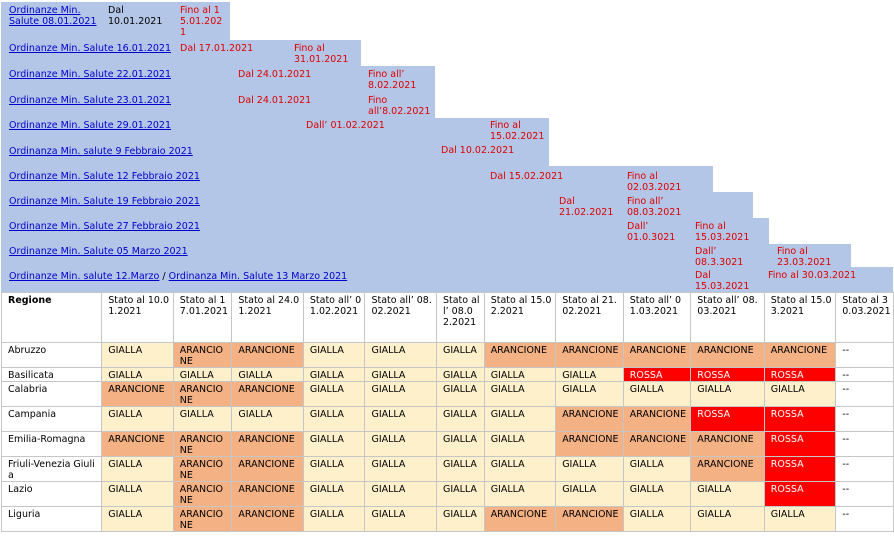 The image size is (894, 538). Describe the element at coordinates (51, 519) in the screenshot. I see `region-name-cell: Liguria` at that location.